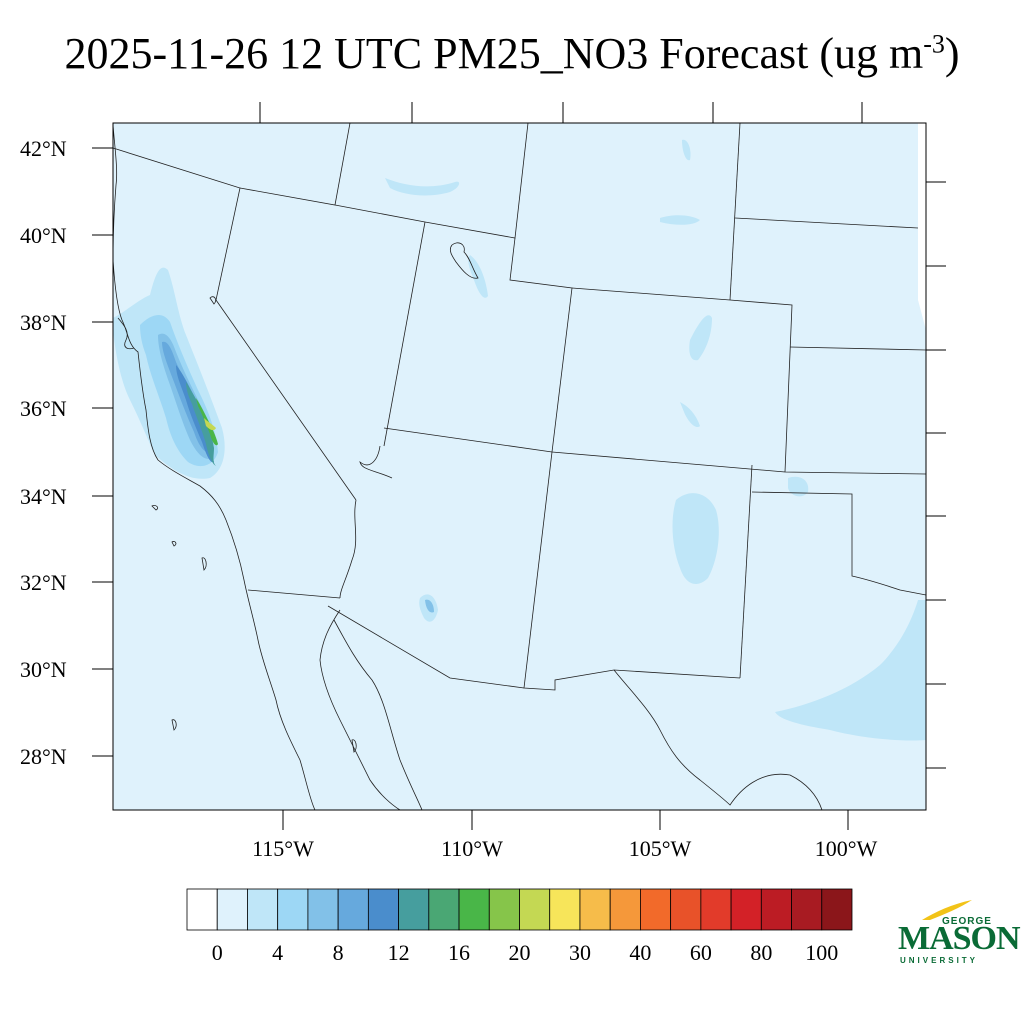  Describe the element at coordinates (43, 756) in the screenshot. I see `lat-label-28: 28°N` at that location.